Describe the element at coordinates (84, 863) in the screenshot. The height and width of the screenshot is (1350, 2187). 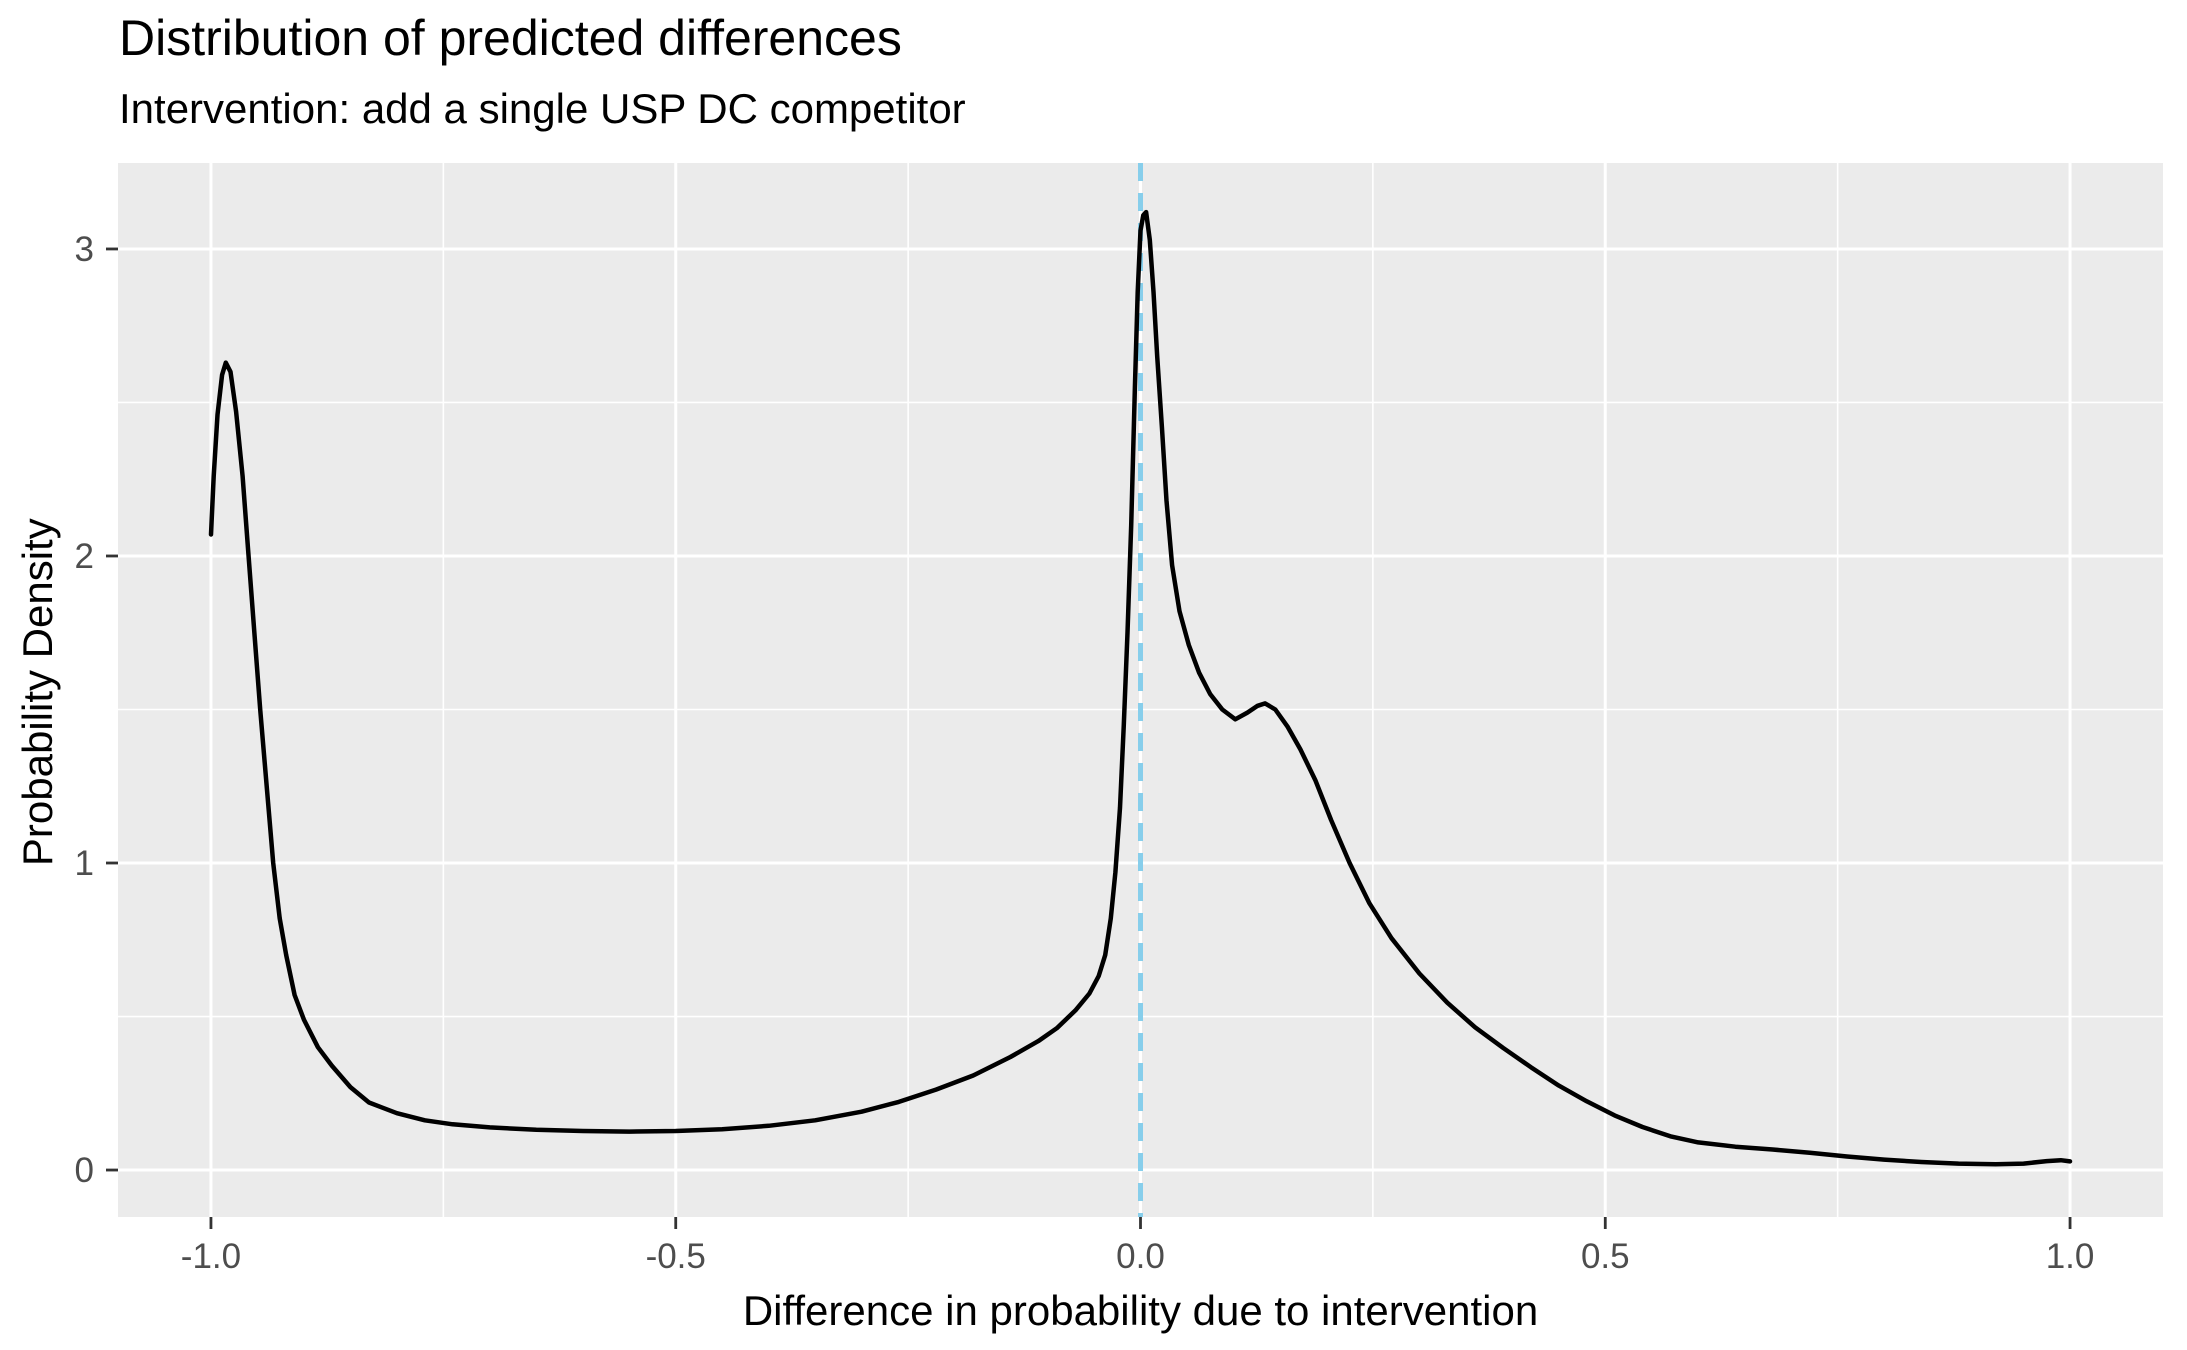
I see `y-tick-label: 1` at that location.